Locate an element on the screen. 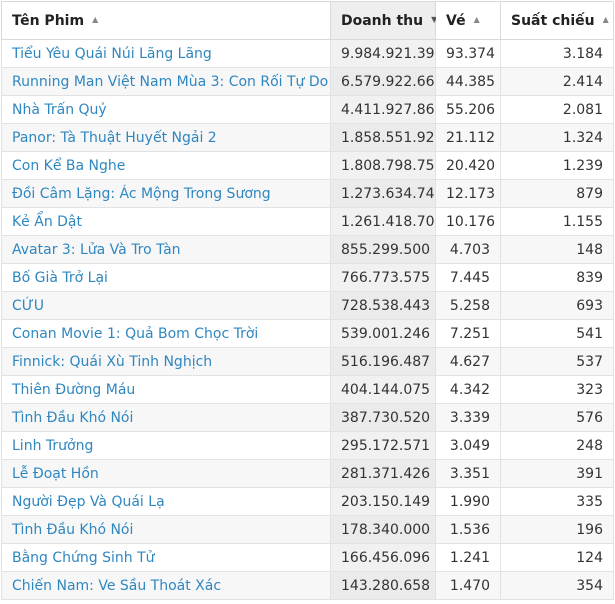 Image resolution: width=615 pixels, height=604 pixels. revenue-cell: 1.808.798.753 is located at coordinates (383, 165).